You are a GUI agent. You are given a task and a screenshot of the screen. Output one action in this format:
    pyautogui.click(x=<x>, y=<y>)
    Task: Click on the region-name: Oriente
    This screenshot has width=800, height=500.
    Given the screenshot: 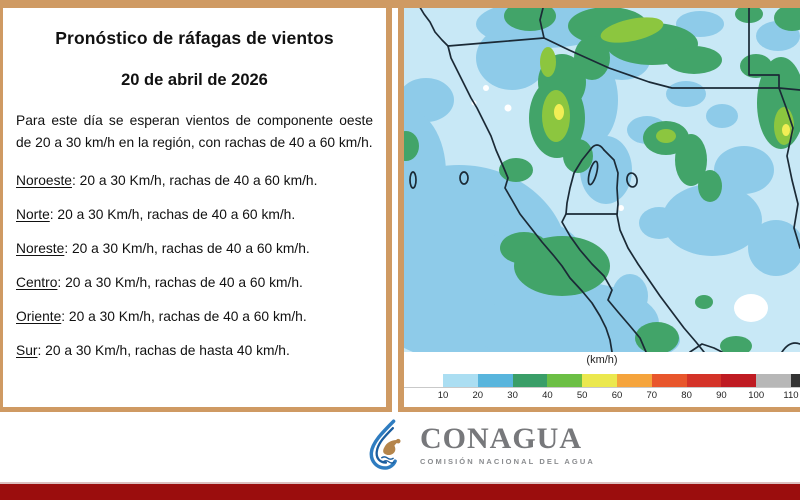 What is the action you would take?
    pyautogui.click(x=39, y=317)
    